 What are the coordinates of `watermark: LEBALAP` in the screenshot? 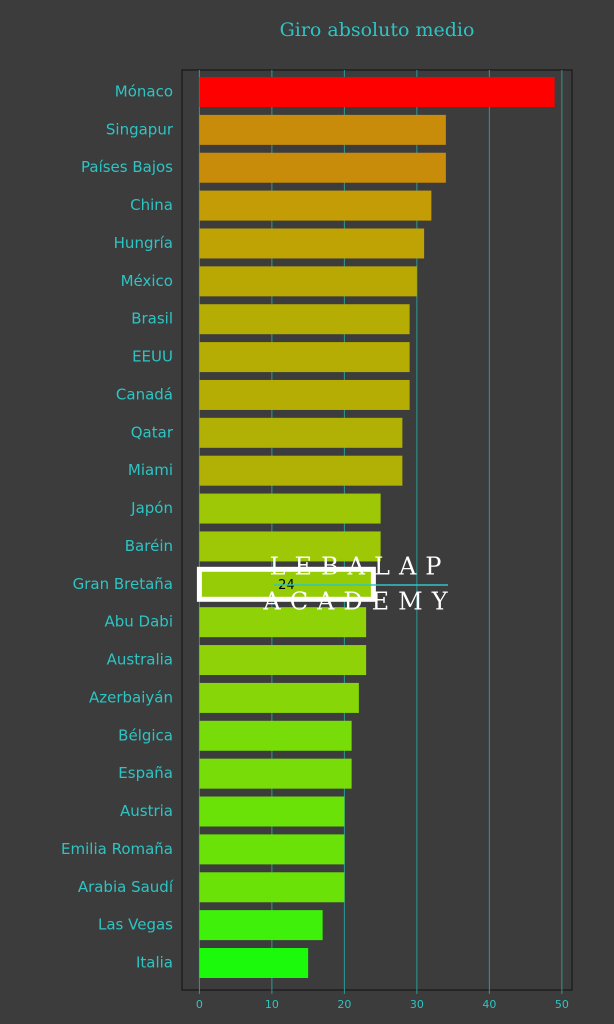 It's located at (360, 567).